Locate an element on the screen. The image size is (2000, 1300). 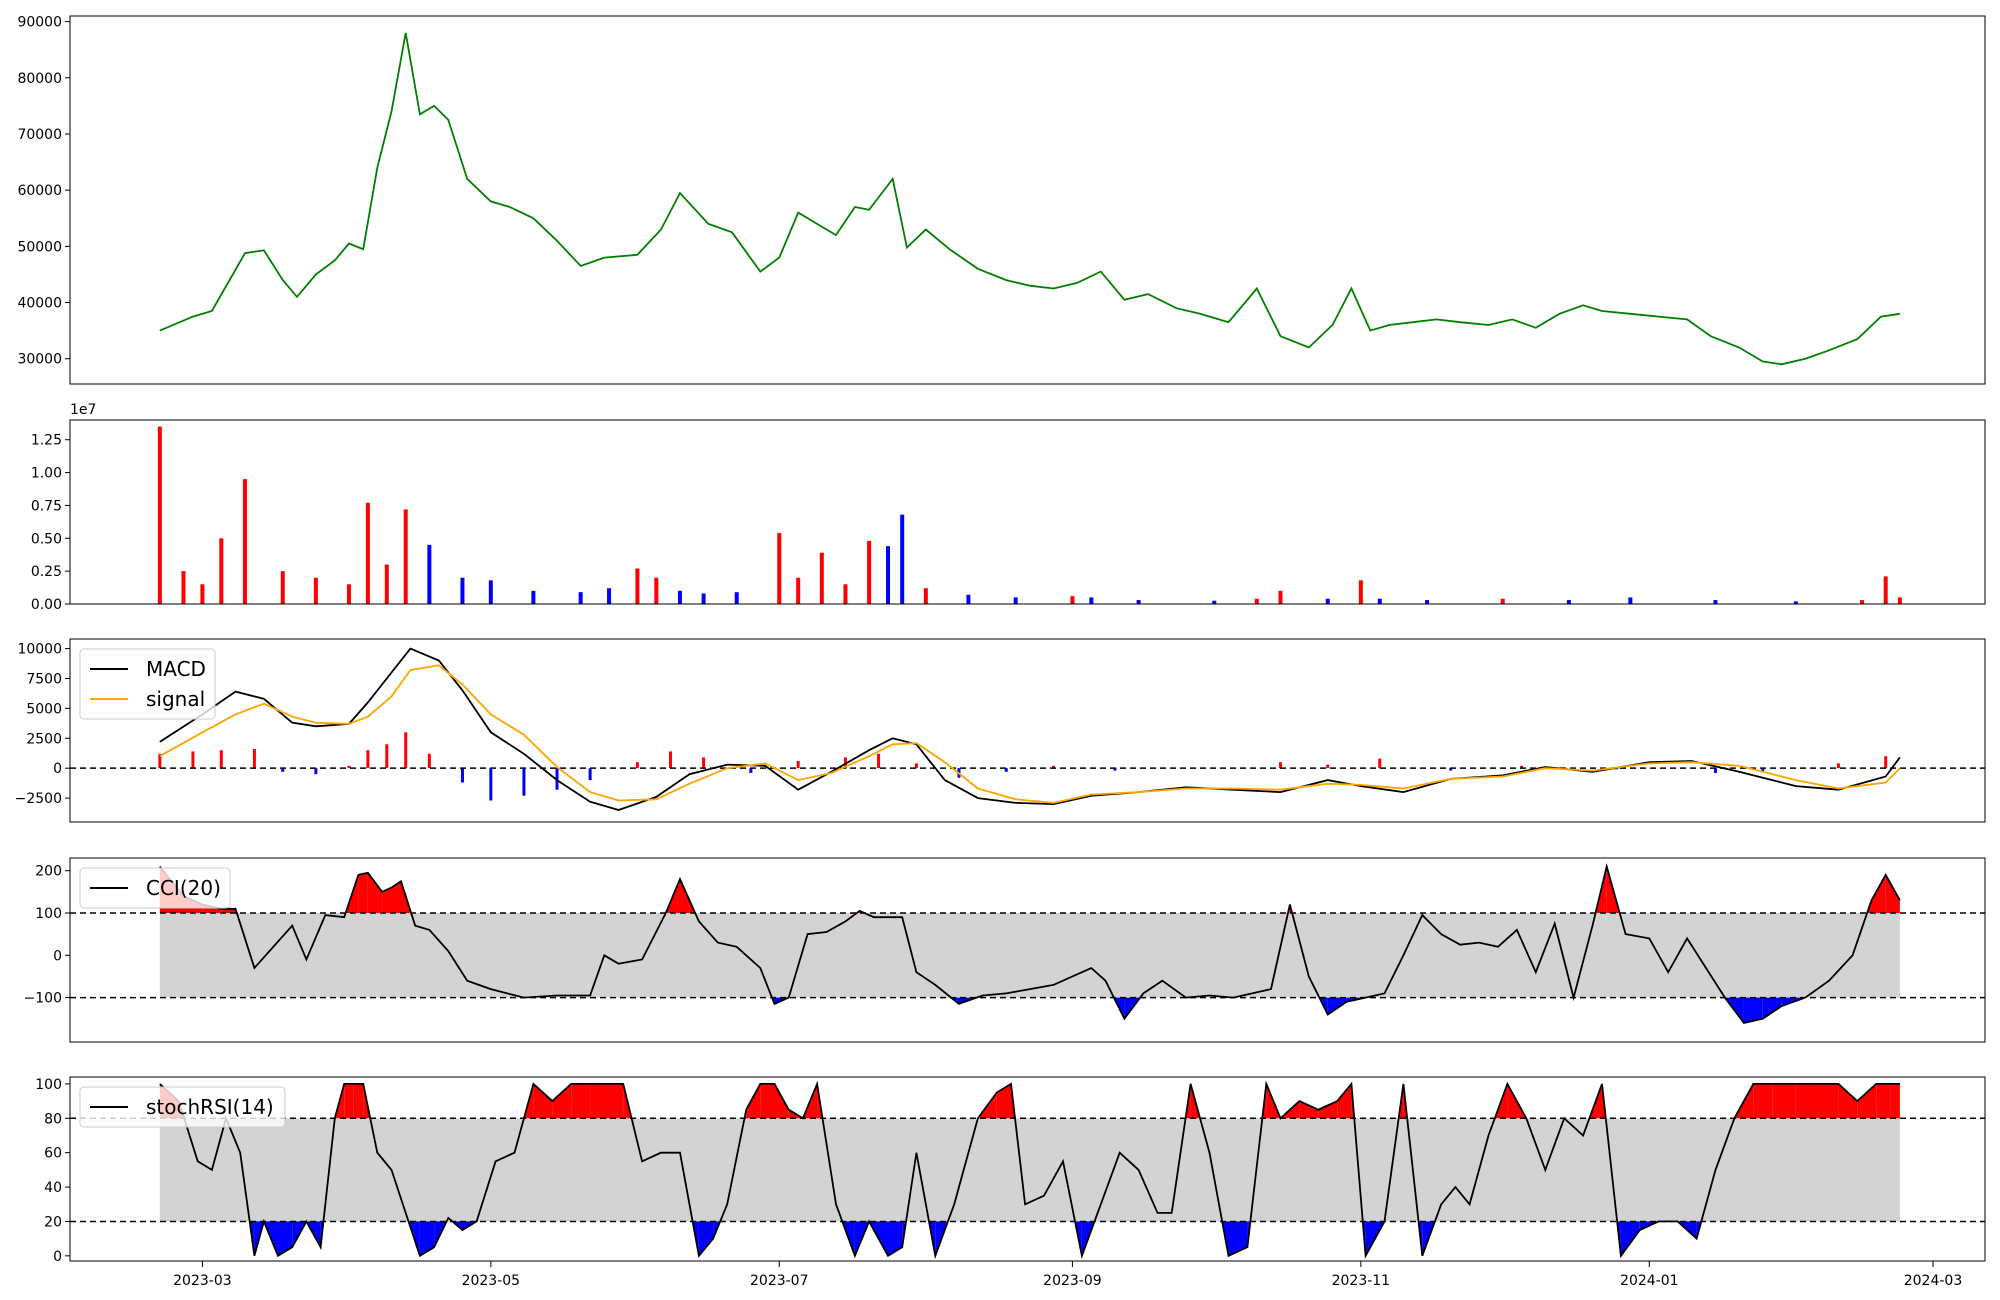
legend-label: MACD is located at coordinates (176, 669).